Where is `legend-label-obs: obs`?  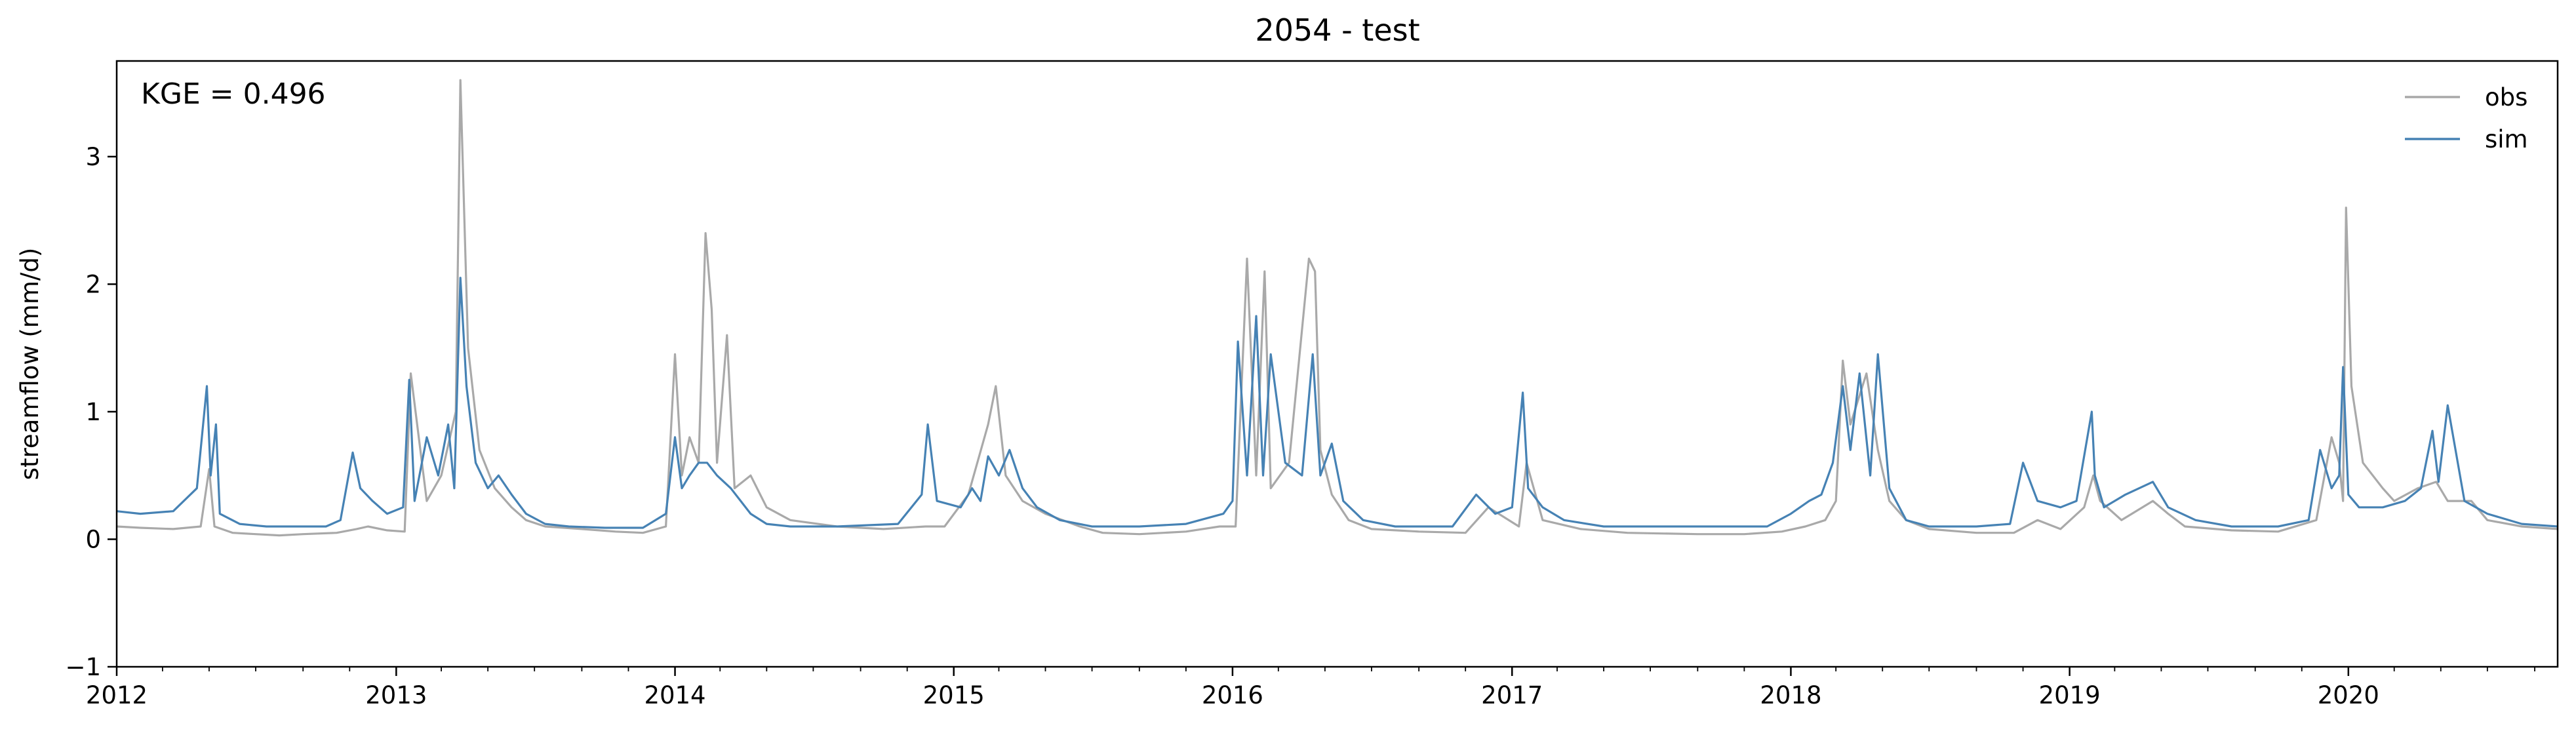
legend-label-obs: obs is located at coordinates (2506, 97).